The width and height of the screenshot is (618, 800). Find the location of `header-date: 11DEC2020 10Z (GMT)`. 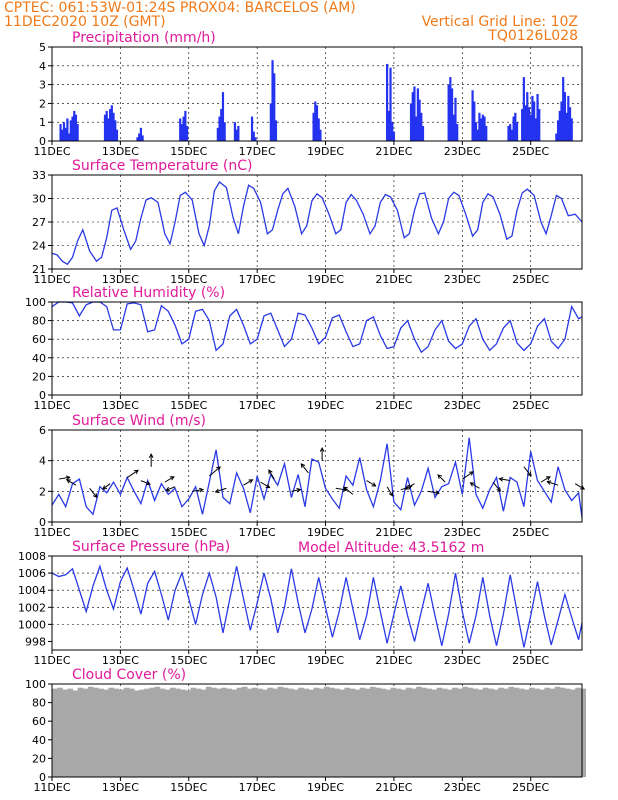

header-date: 11DEC2020 10Z (GMT) is located at coordinates (85, 22).